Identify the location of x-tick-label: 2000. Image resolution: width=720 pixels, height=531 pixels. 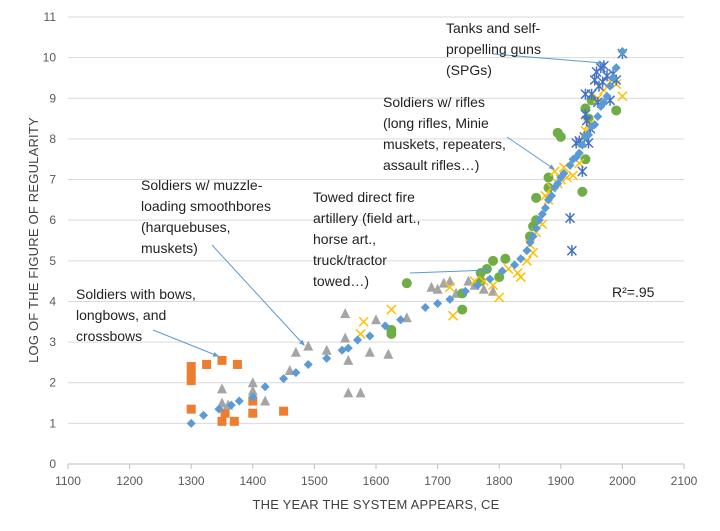
(622, 481).